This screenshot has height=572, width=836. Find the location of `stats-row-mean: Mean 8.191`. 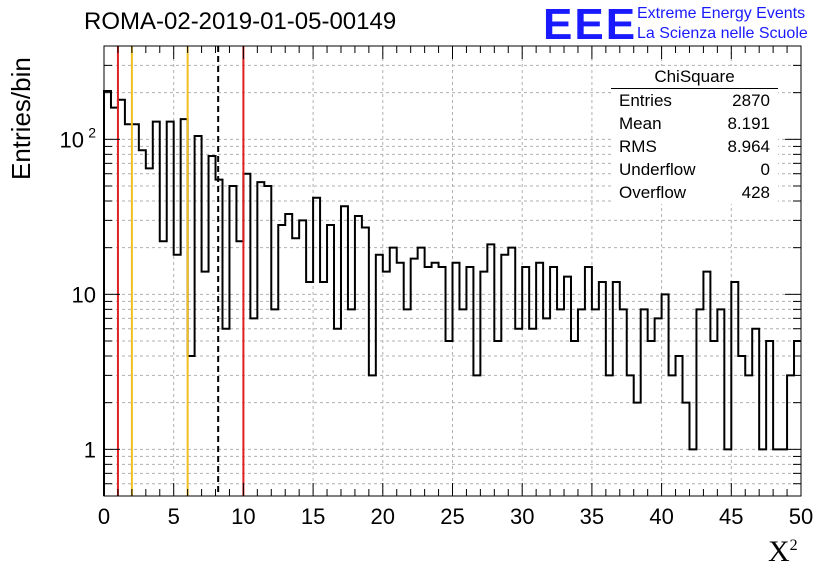

stats-row-mean: Mean 8.191 is located at coordinates (694, 123).